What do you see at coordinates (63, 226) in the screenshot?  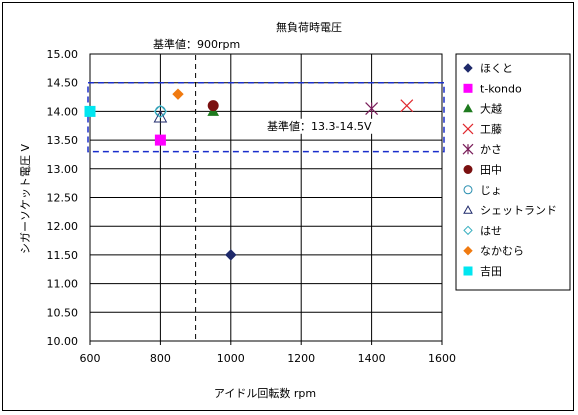 I see `y-tick-label: 12.00` at bounding box center [63, 226].